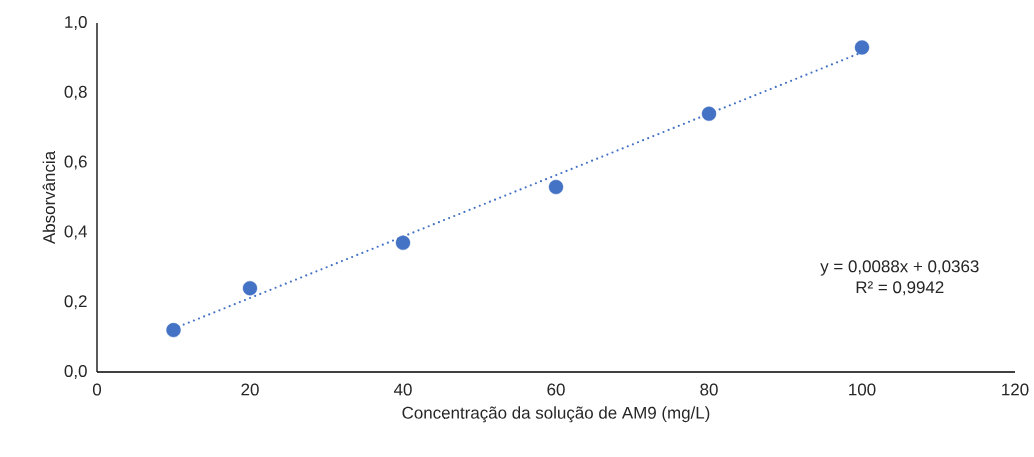 Image resolution: width=1034 pixels, height=457 pixels. Describe the element at coordinates (402, 389) in the screenshot. I see `x-tick-label: 40` at that location.